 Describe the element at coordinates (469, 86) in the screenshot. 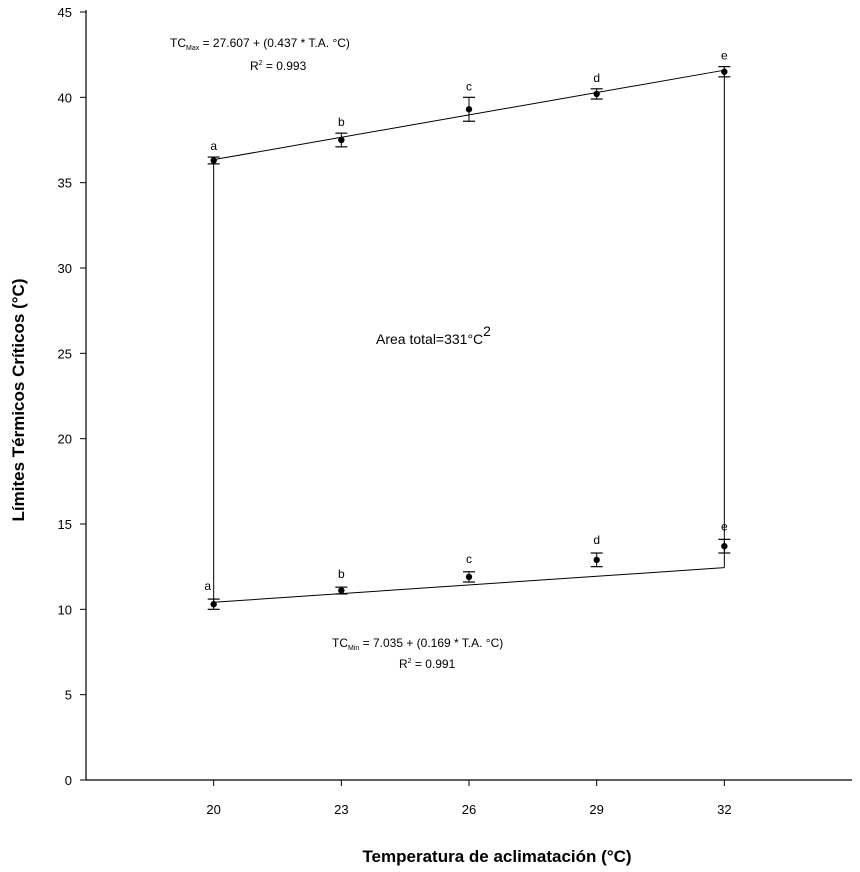

I see `group-letter-max: c` at that location.